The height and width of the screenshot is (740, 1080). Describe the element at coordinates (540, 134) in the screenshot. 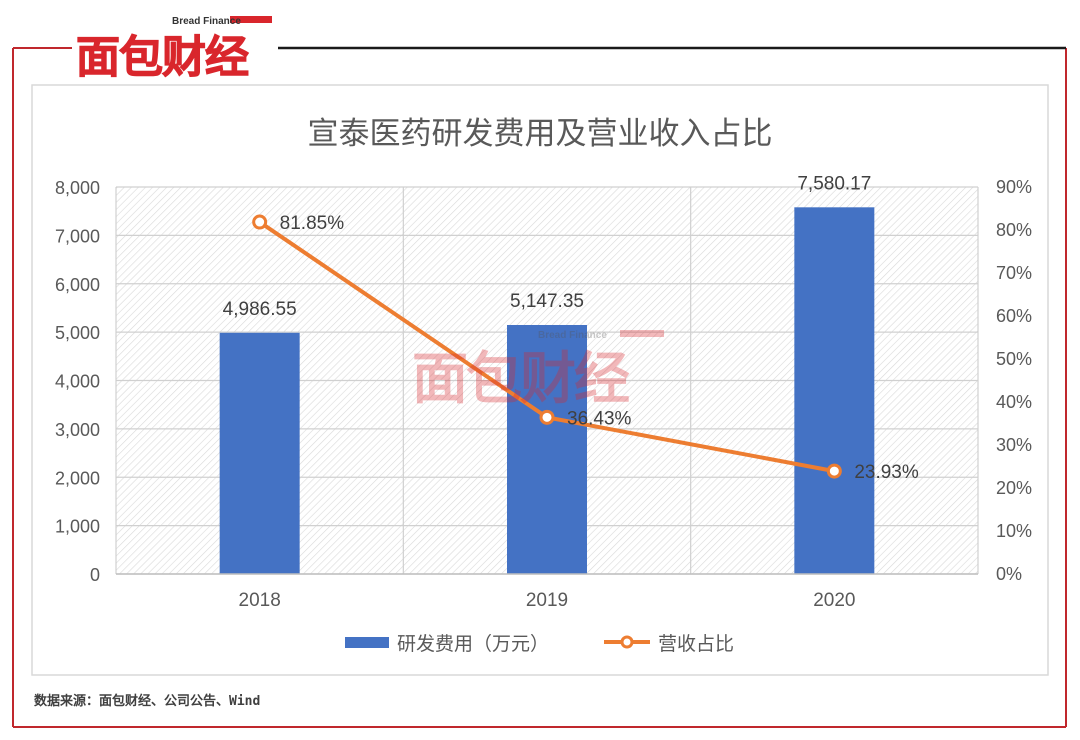

I see `chart-title: 宣泰医药研发费用及营业收入占比` at that location.